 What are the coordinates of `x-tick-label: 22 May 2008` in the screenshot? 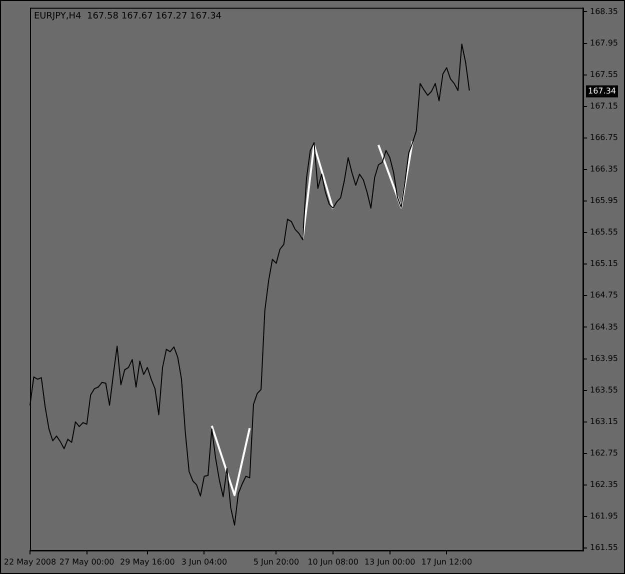 It's located at (30, 561).